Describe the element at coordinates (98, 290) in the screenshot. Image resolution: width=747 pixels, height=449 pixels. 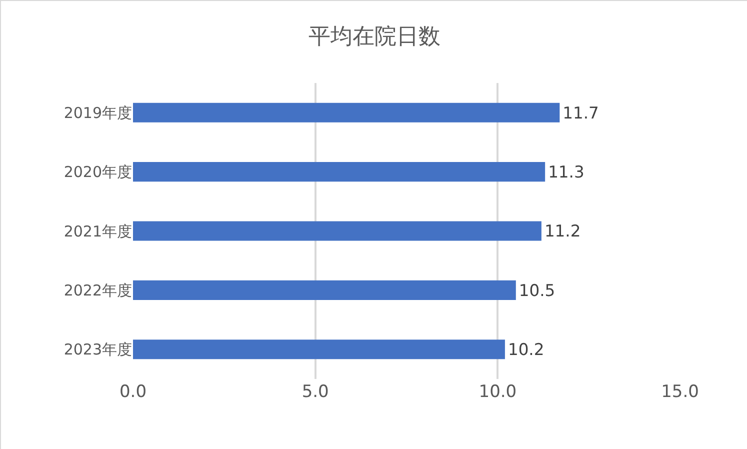
I see `y-tick-label: 2022年度` at that location.